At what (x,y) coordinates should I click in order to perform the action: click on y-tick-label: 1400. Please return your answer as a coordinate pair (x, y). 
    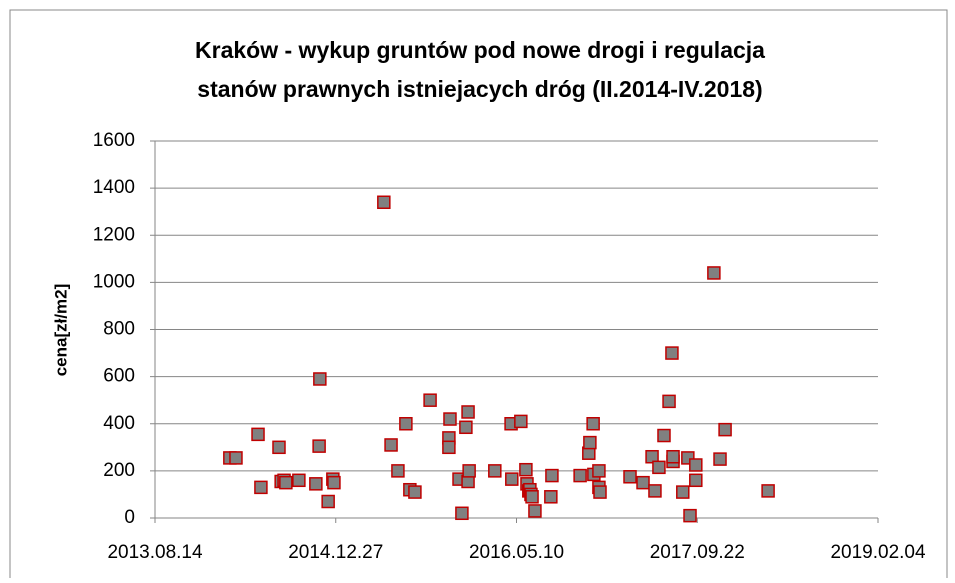
    Looking at the image, I should click on (114, 187).